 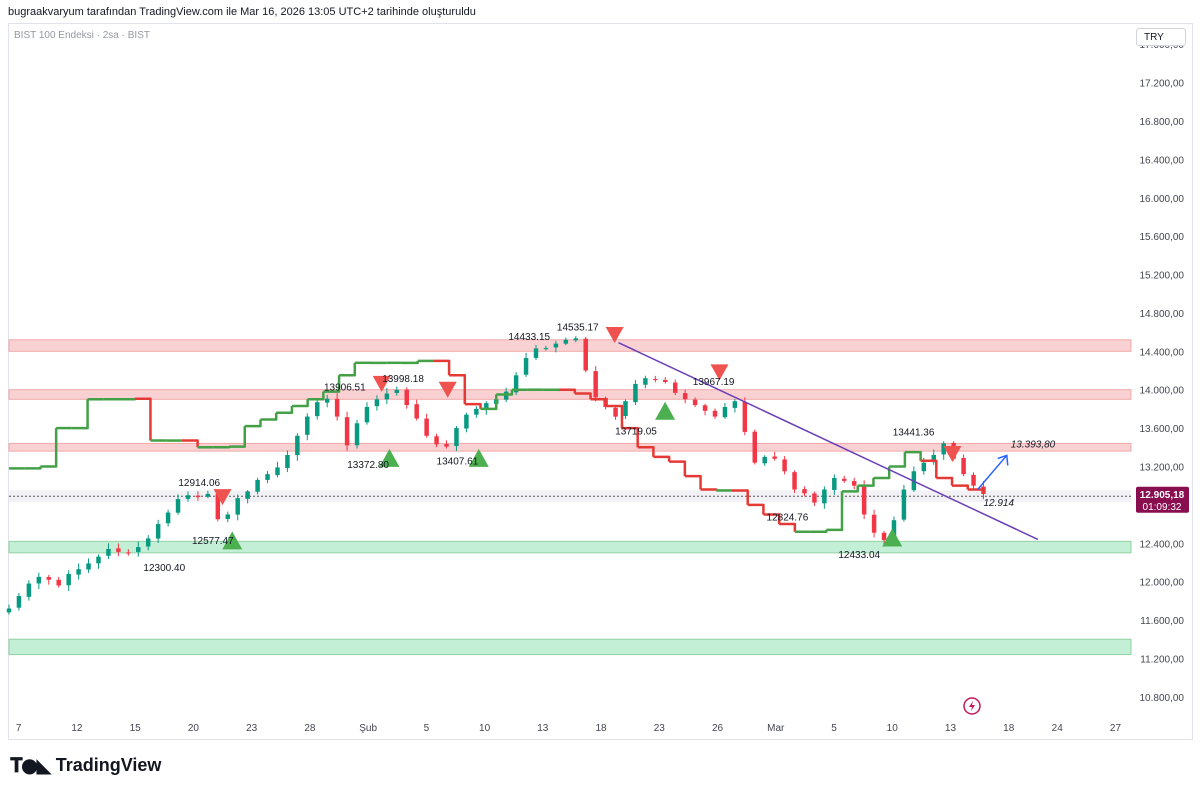 I want to click on tradingview-logo: 𝐓●◣ TradingView, so click(x=85, y=765).